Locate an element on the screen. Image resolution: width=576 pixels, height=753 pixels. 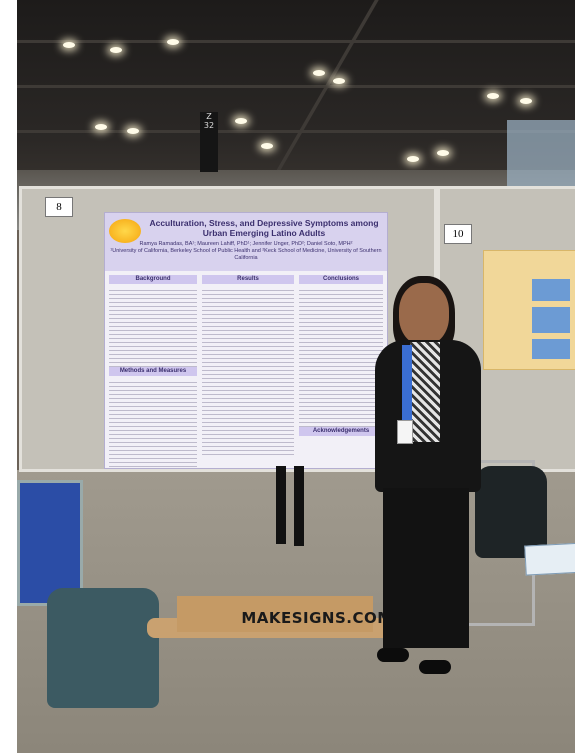
poster-column-middle: Results is located at coordinates (248, 369).